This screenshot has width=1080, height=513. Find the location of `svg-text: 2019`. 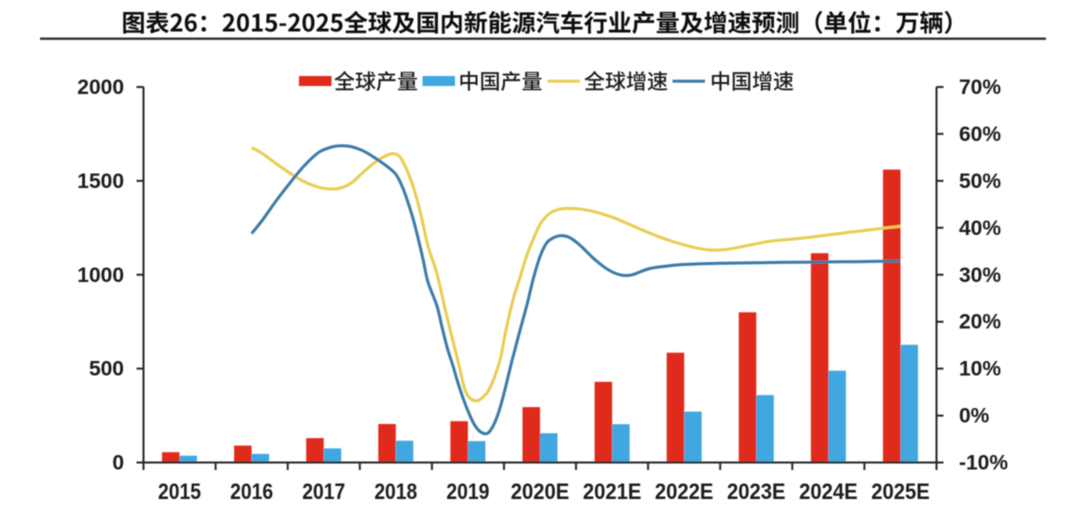

svg-text: 2019 is located at coordinates (467, 491).